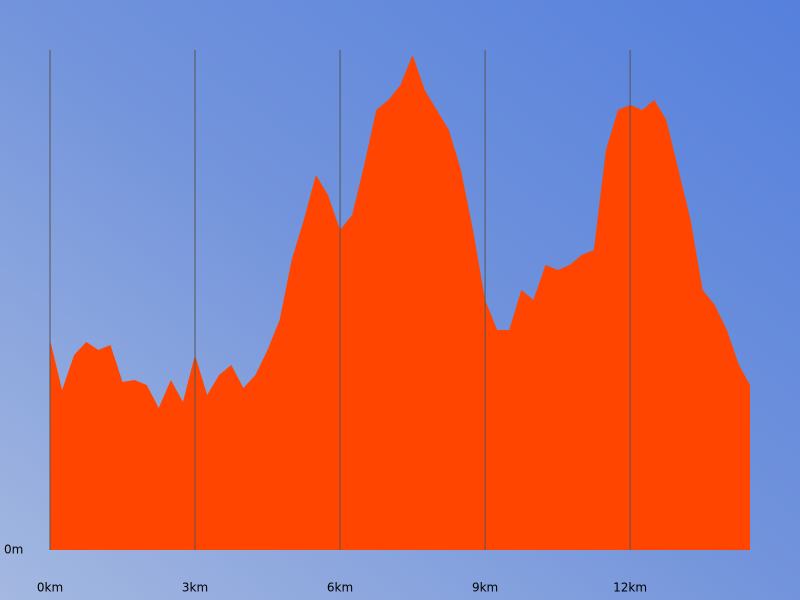  I want to click on x-tick-label: 6km, so click(340, 588).